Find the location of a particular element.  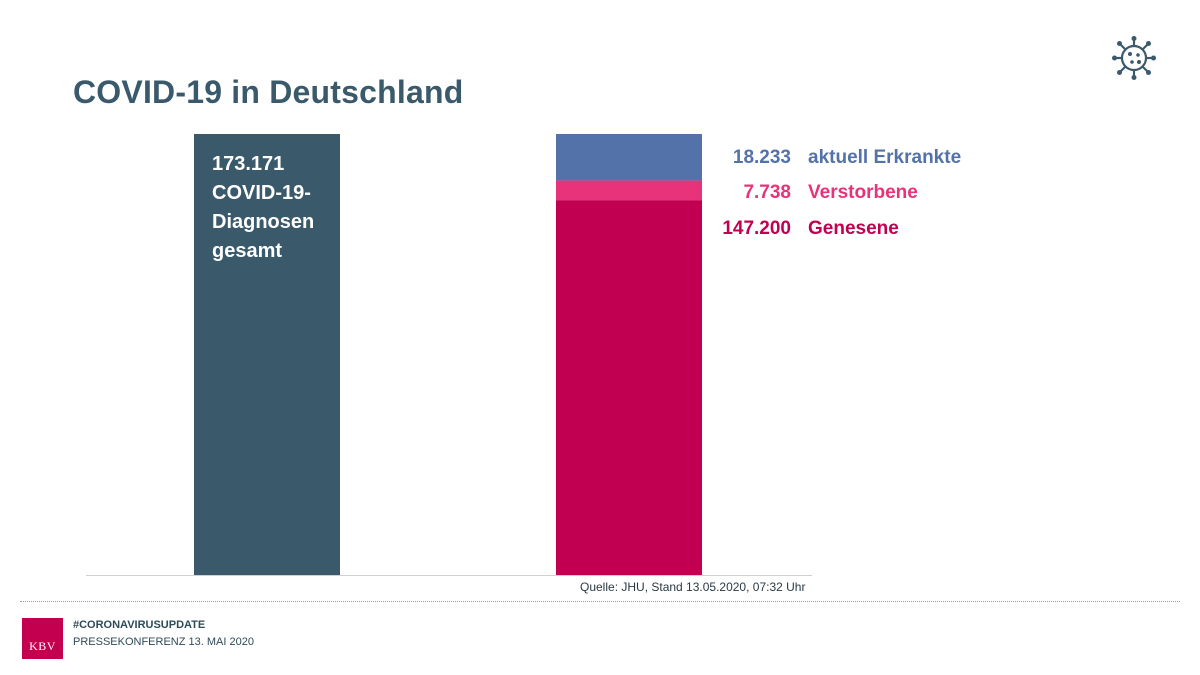

bar-total-label-line: Diagnosen is located at coordinates (263, 222).